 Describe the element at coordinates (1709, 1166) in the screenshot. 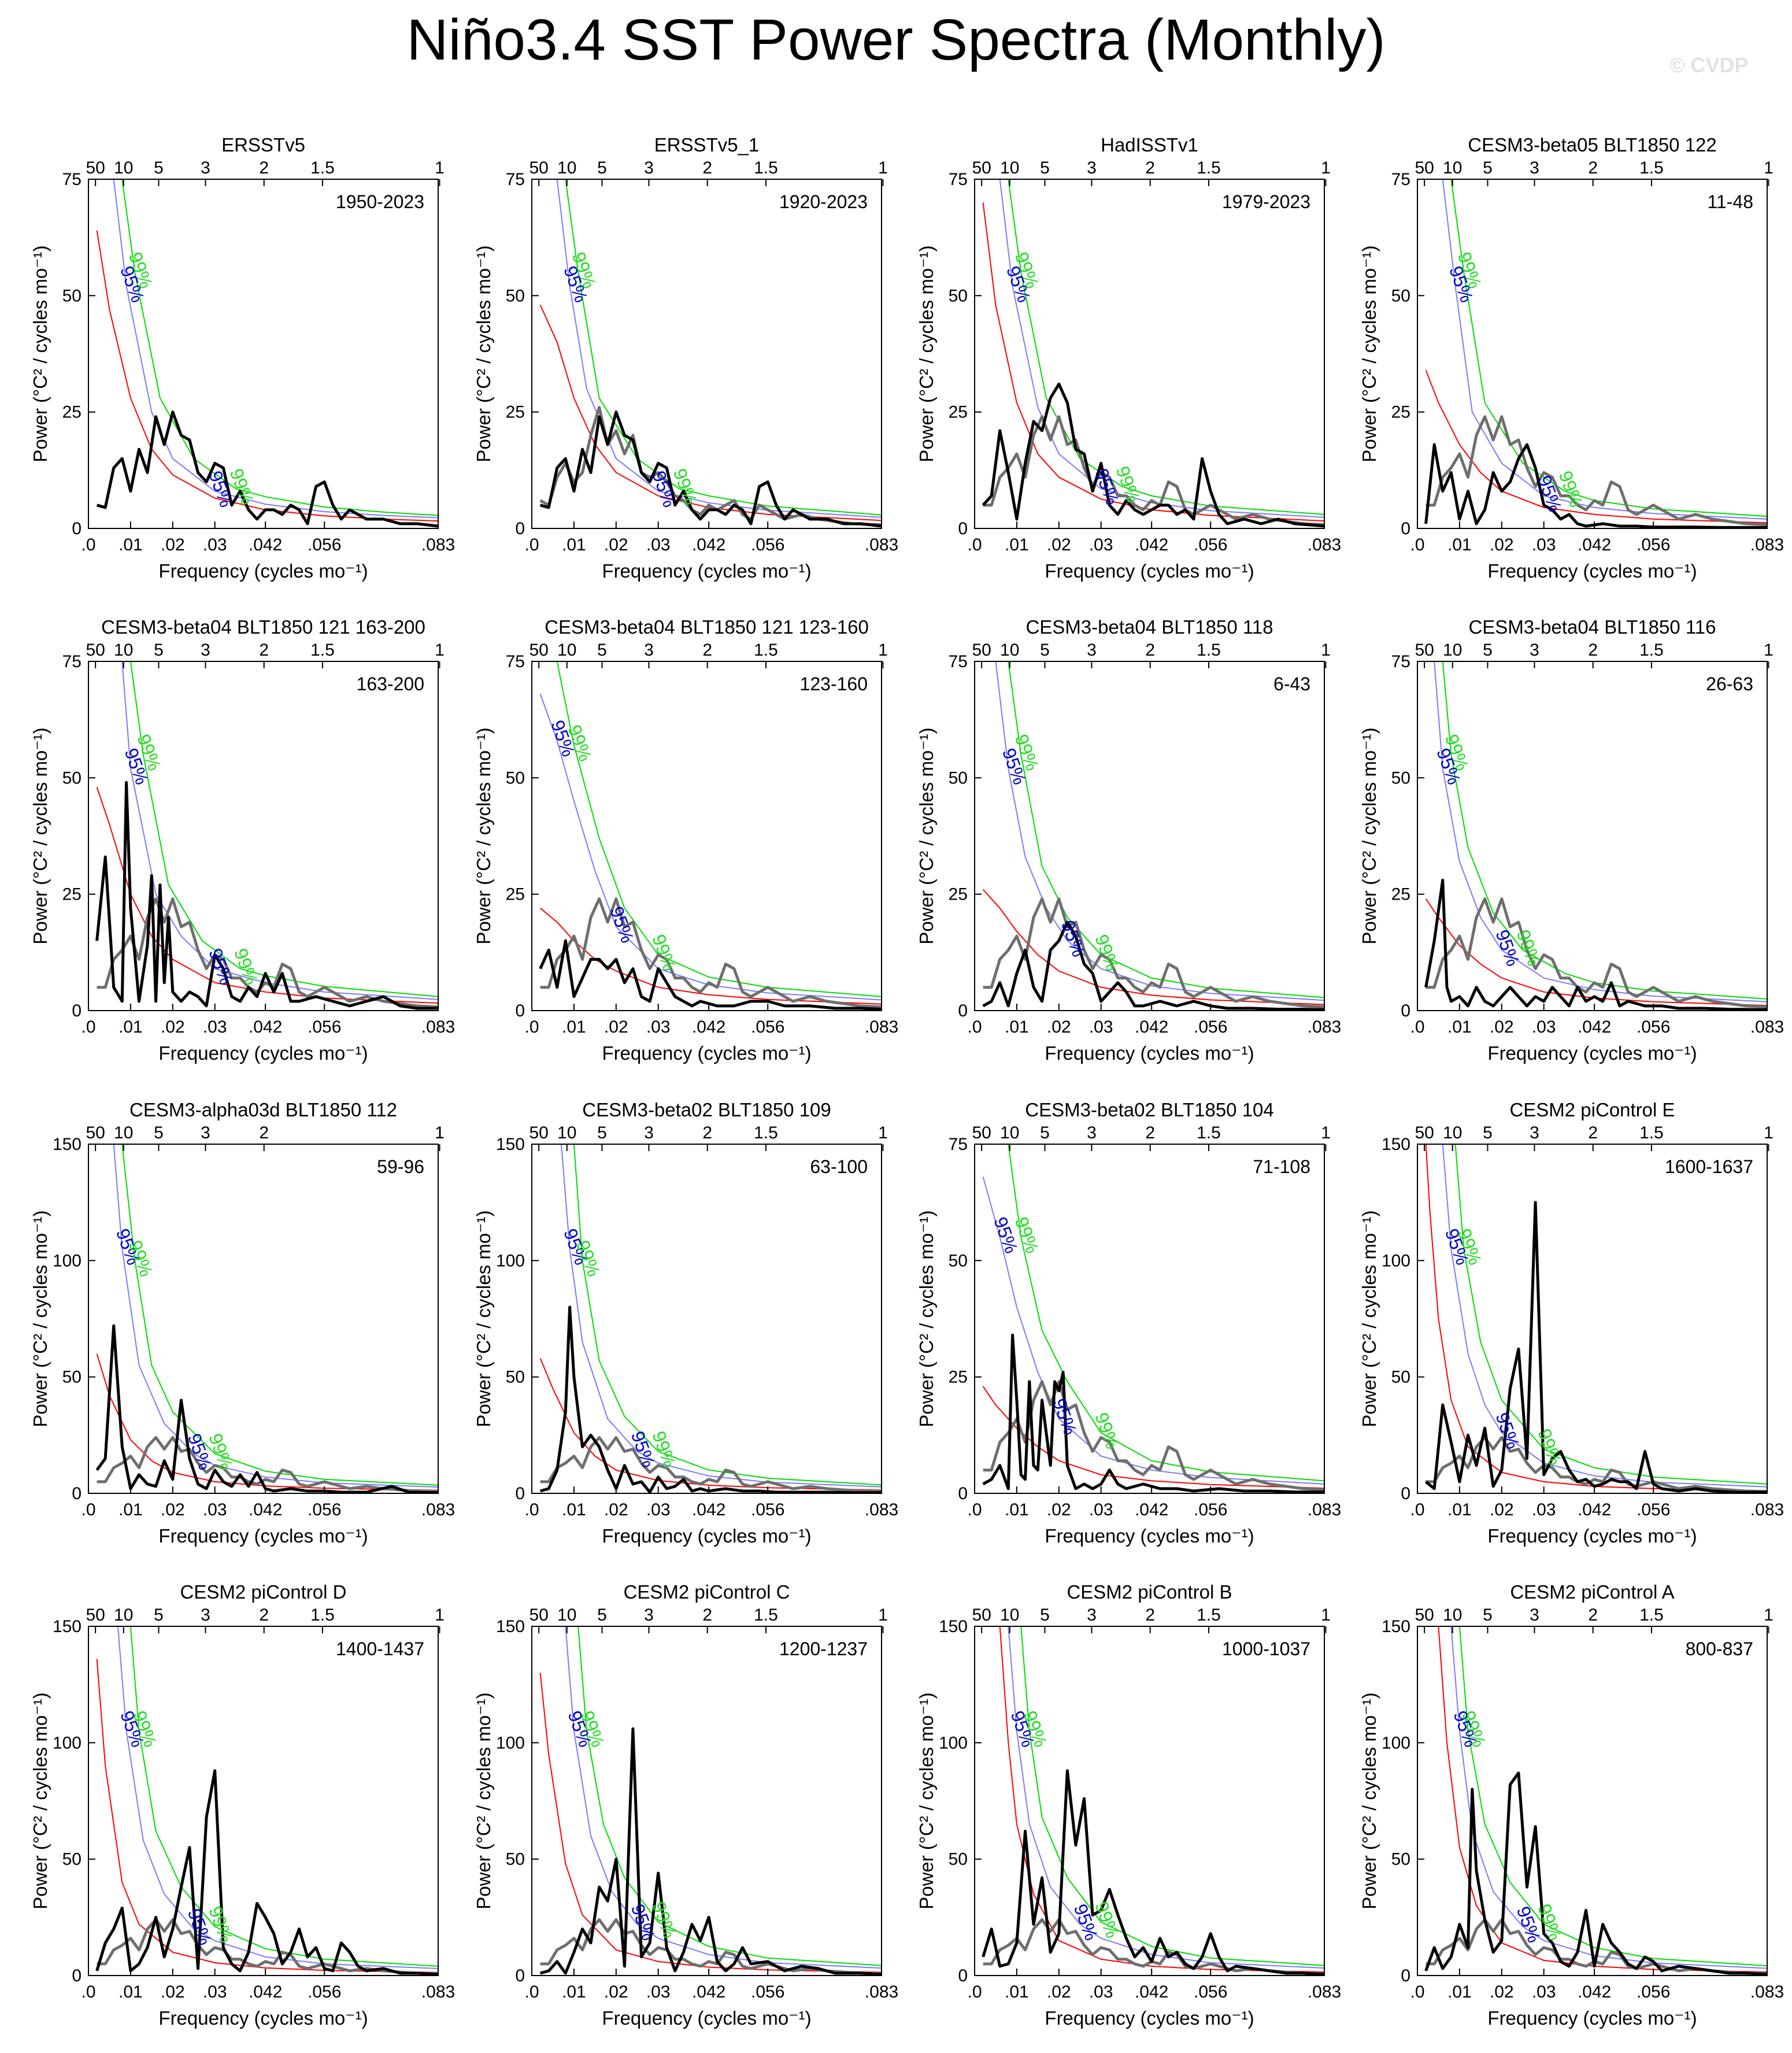

I see `panel-period: 1600-1637` at that location.